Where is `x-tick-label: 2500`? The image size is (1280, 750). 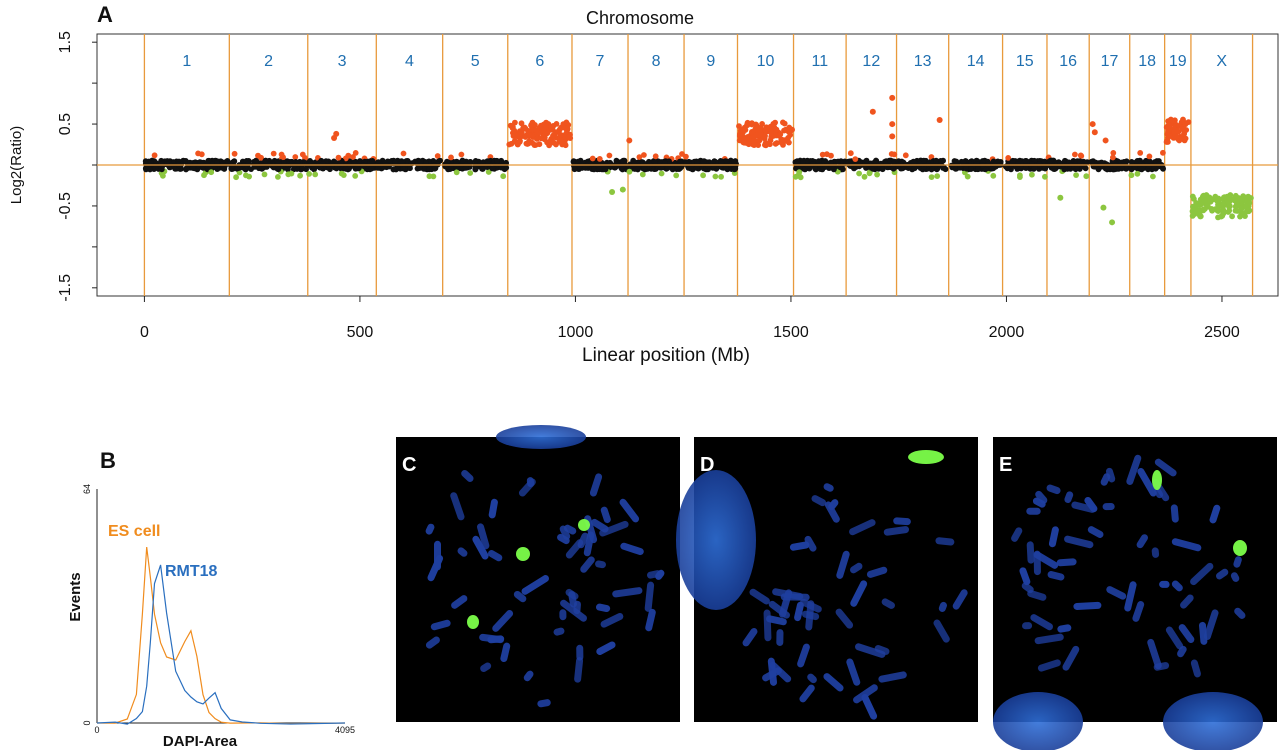 x-tick-label: 2500 is located at coordinates (1222, 332).